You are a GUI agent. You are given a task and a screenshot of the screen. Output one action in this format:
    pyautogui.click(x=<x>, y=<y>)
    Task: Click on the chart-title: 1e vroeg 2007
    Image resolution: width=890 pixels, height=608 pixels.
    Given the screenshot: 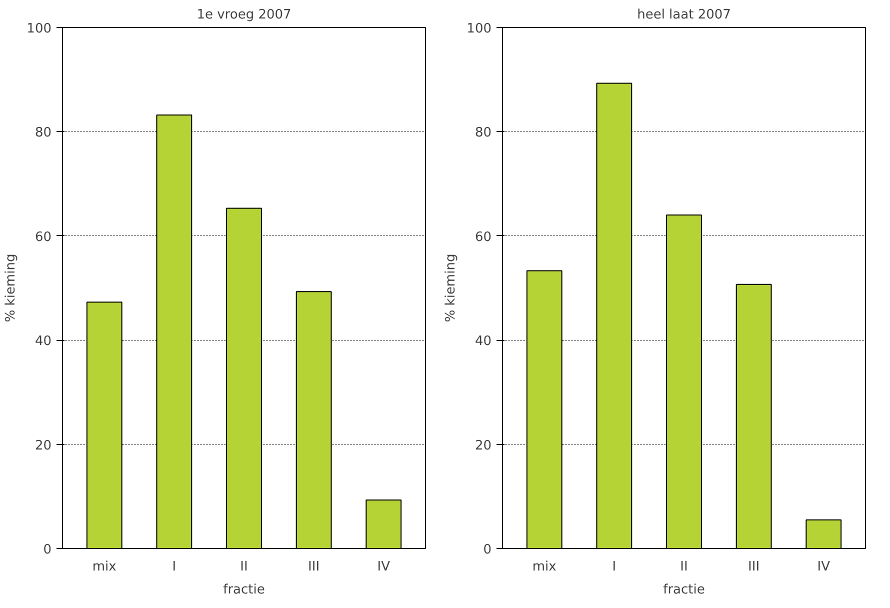 What is the action you would take?
    pyautogui.click(x=244, y=15)
    